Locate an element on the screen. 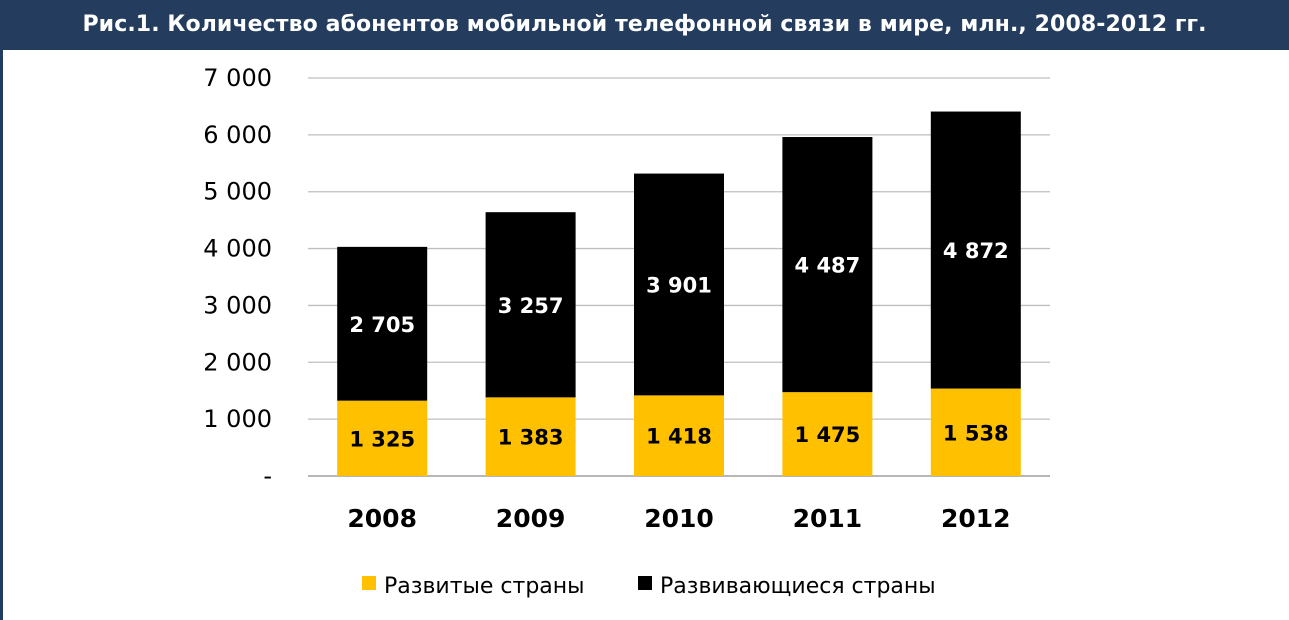  data-label: 4 487 is located at coordinates (828, 266).